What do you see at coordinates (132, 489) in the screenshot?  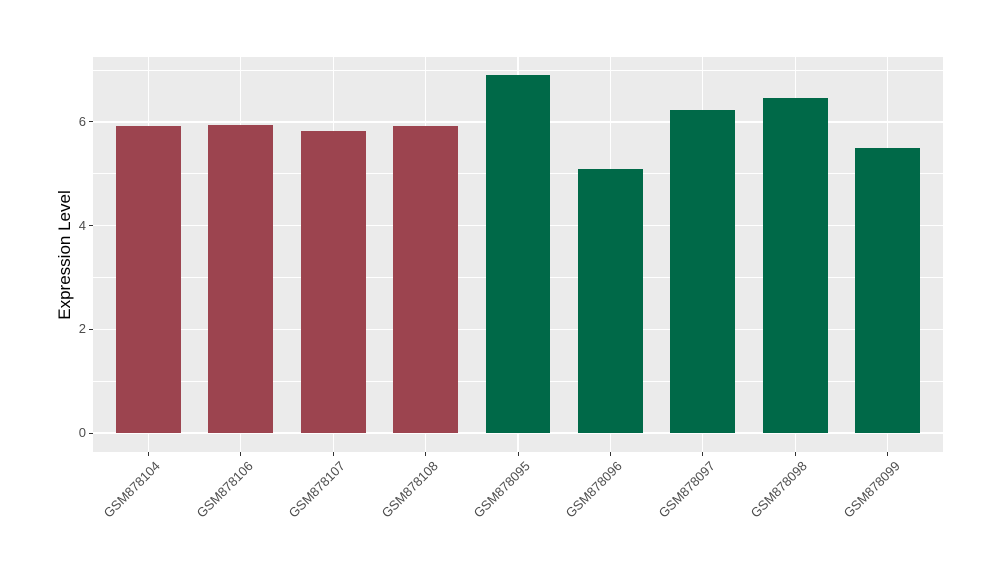 I see `x-tick-label: GSM878104` at bounding box center [132, 489].